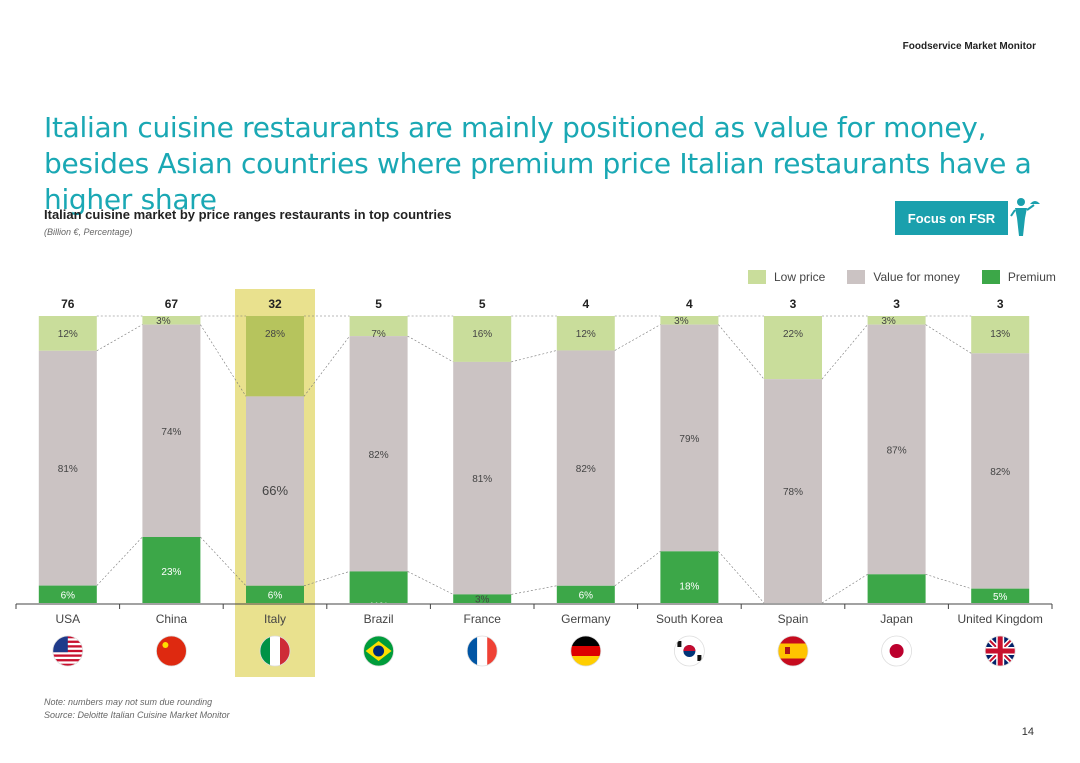  Describe the element at coordinates (172, 304) in the screenshot. I see `total-label: 67` at that location.